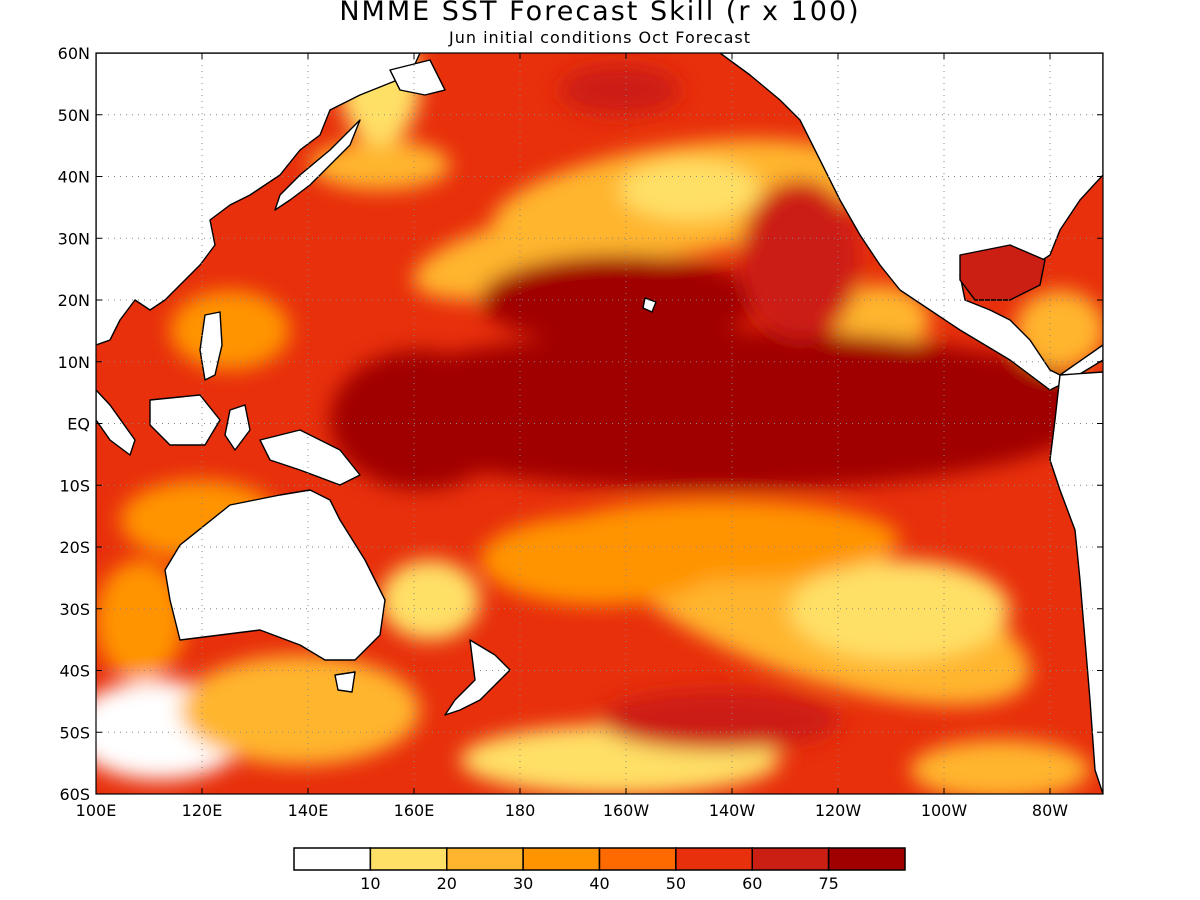  What do you see at coordinates (74, 177) in the screenshot?
I see `lat-label: 40N` at bounding box center [74, 177].